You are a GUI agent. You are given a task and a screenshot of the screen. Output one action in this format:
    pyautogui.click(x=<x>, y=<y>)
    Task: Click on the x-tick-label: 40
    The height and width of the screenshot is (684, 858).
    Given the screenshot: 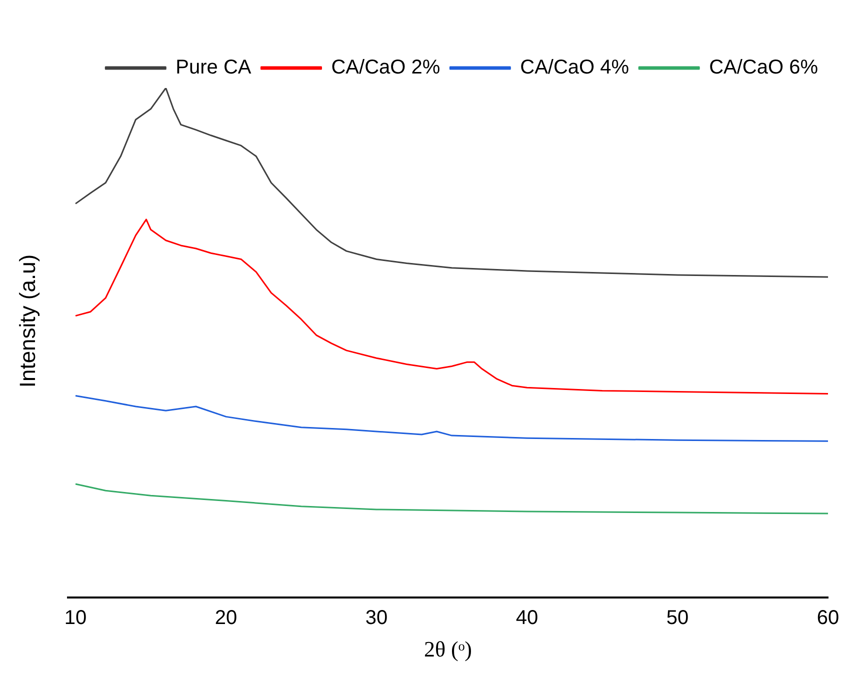 What is the action you would take?
    pyautogui.click(x=527, y=618)
    